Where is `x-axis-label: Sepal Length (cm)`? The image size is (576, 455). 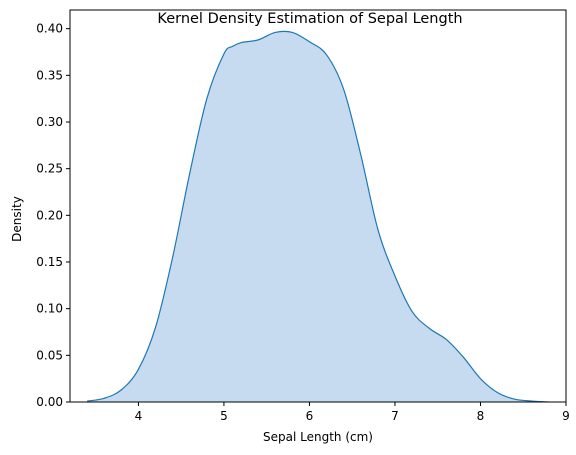 x-axis-label: Sepal Length (cm) is located at coordinates (318, 437).